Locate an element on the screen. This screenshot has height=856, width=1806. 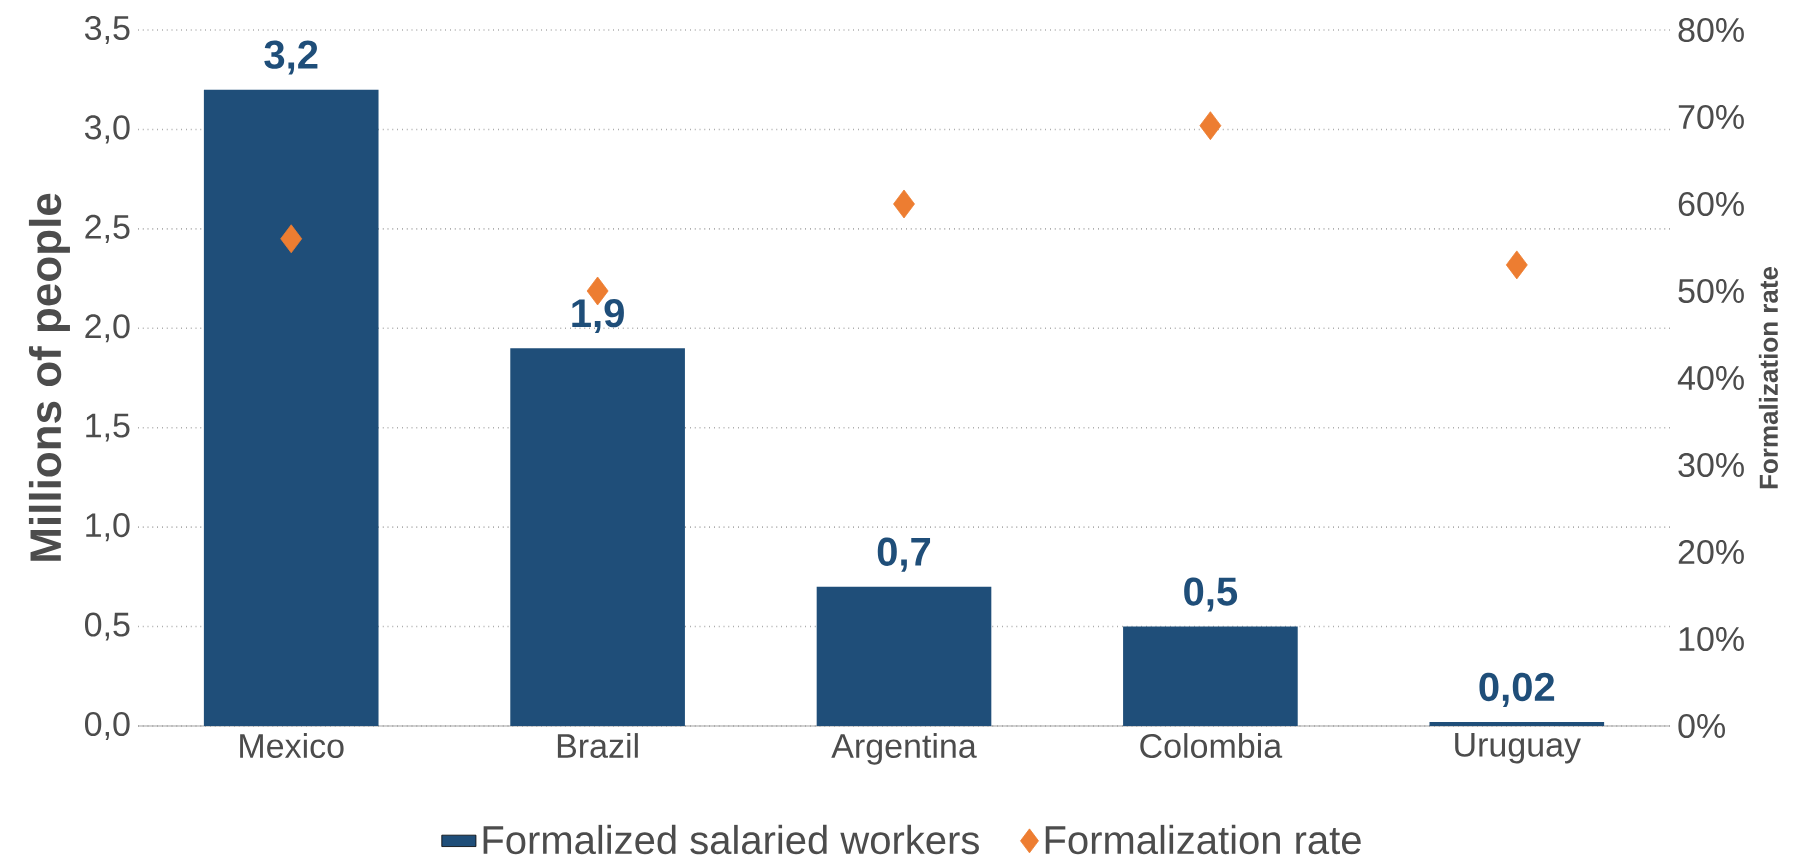
y2-tick-label: 10% is located at coordinates (1711, 639).